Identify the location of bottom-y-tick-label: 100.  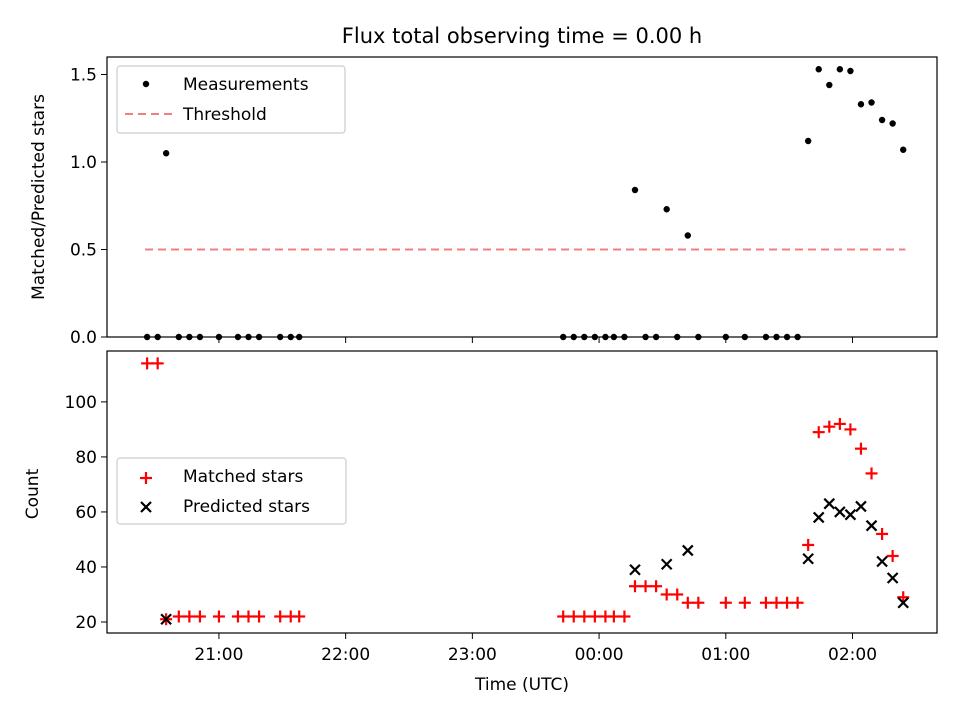
(81, 403).